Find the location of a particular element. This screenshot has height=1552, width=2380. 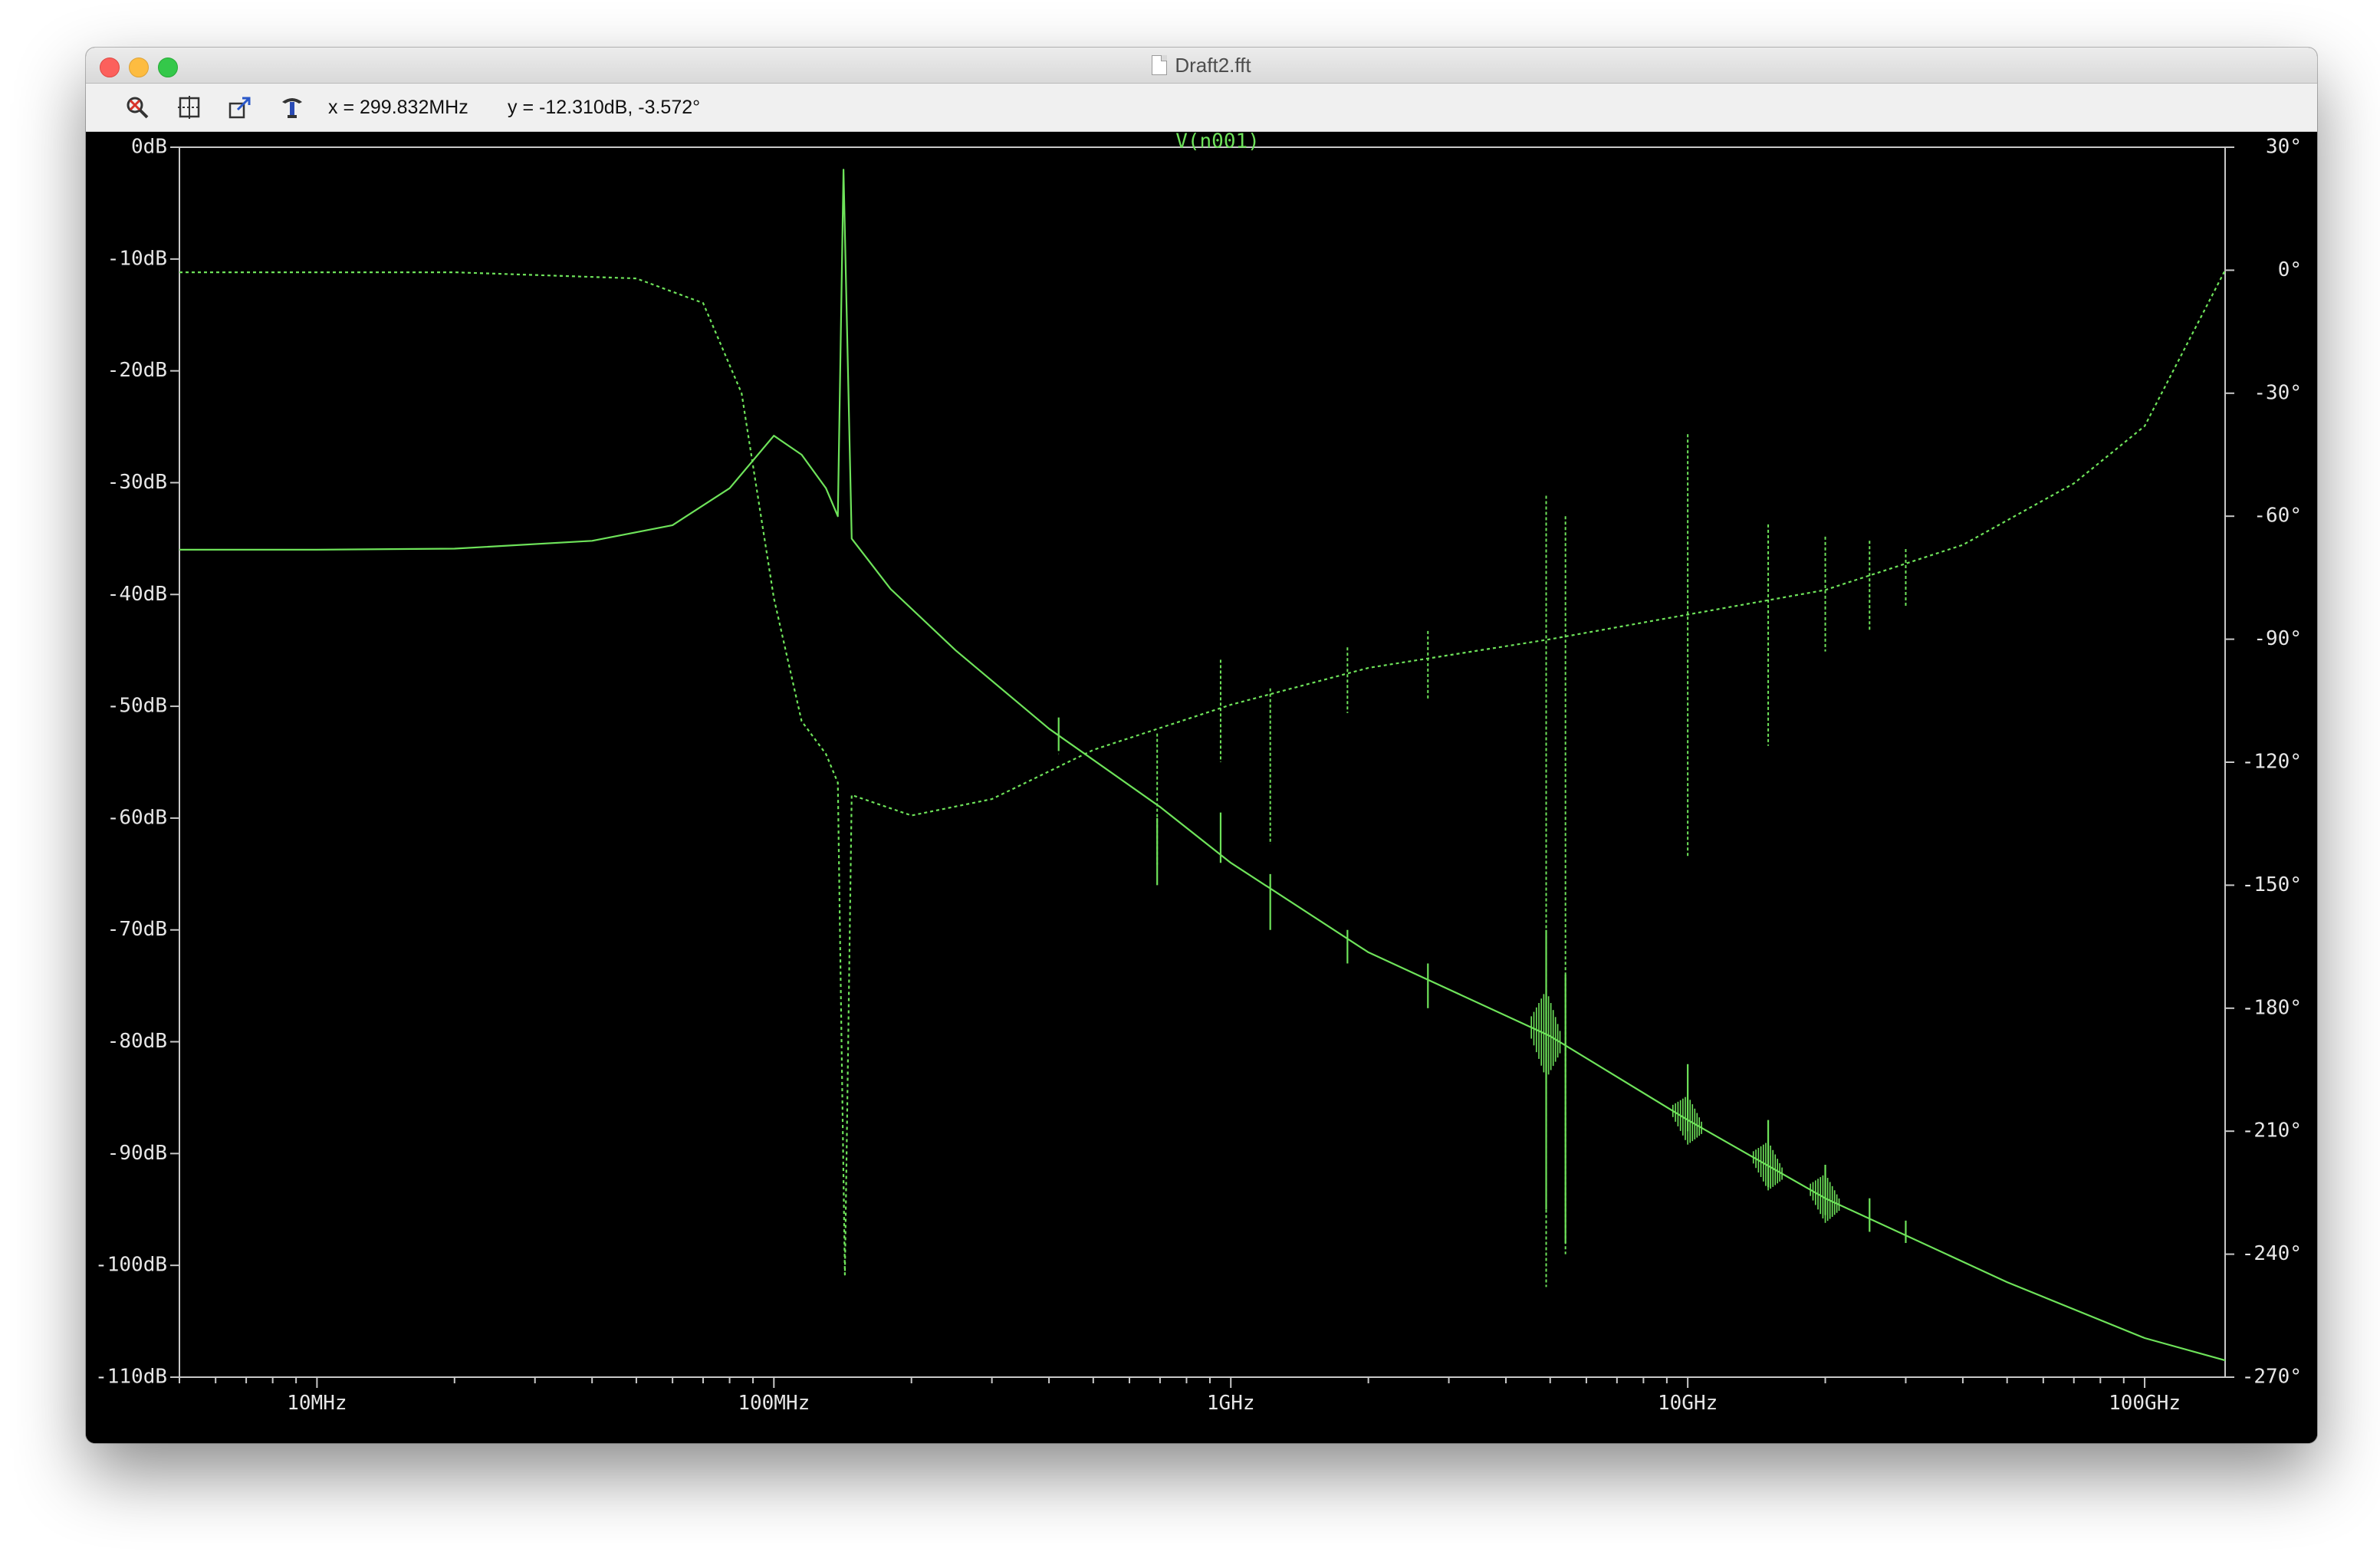

left-y-tick-label: -30dB is located at coordinates (137, 482).